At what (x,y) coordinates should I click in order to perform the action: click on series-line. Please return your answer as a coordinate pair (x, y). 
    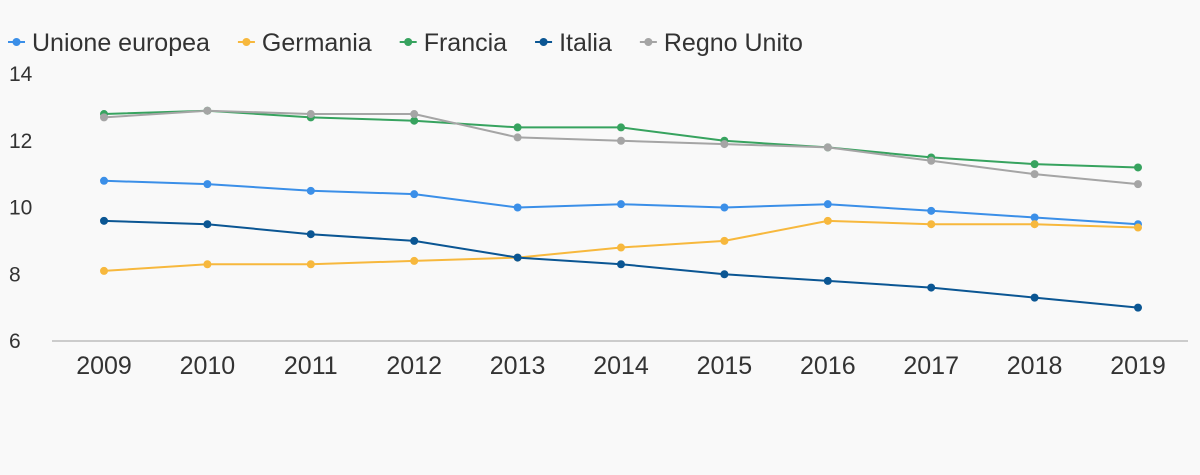
    Looking at the image, I should click on (621, 147).